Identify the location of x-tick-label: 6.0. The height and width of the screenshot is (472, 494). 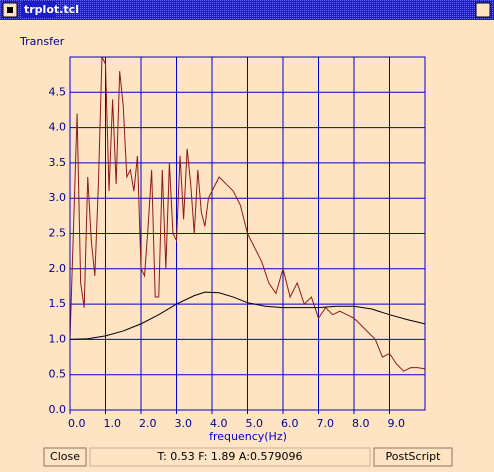
(290, 423).